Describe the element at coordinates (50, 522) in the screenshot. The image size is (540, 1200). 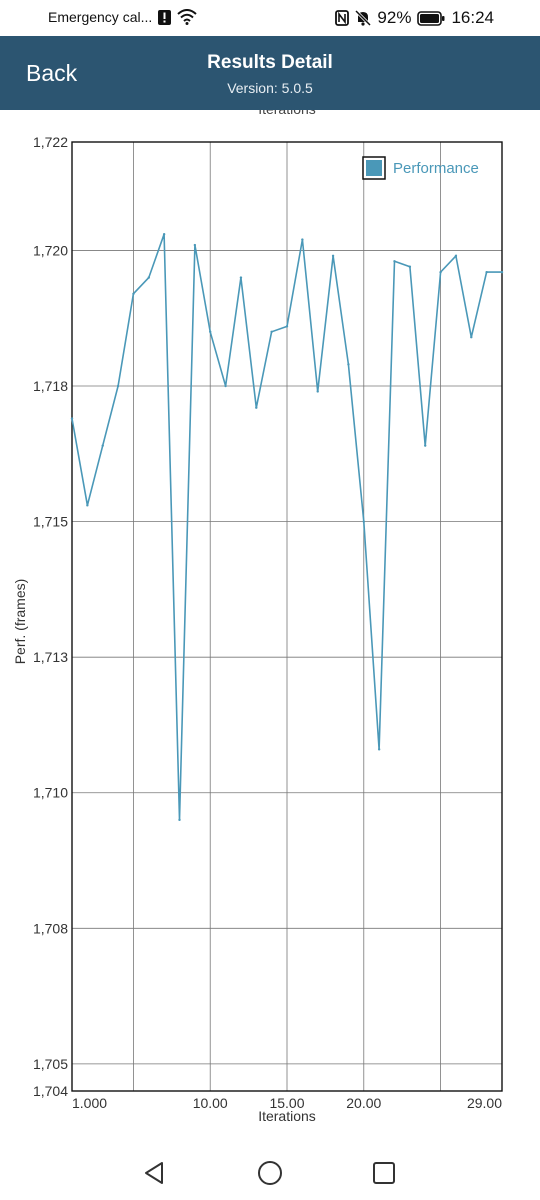
I see `y-tick-label: 1,715` at that location.